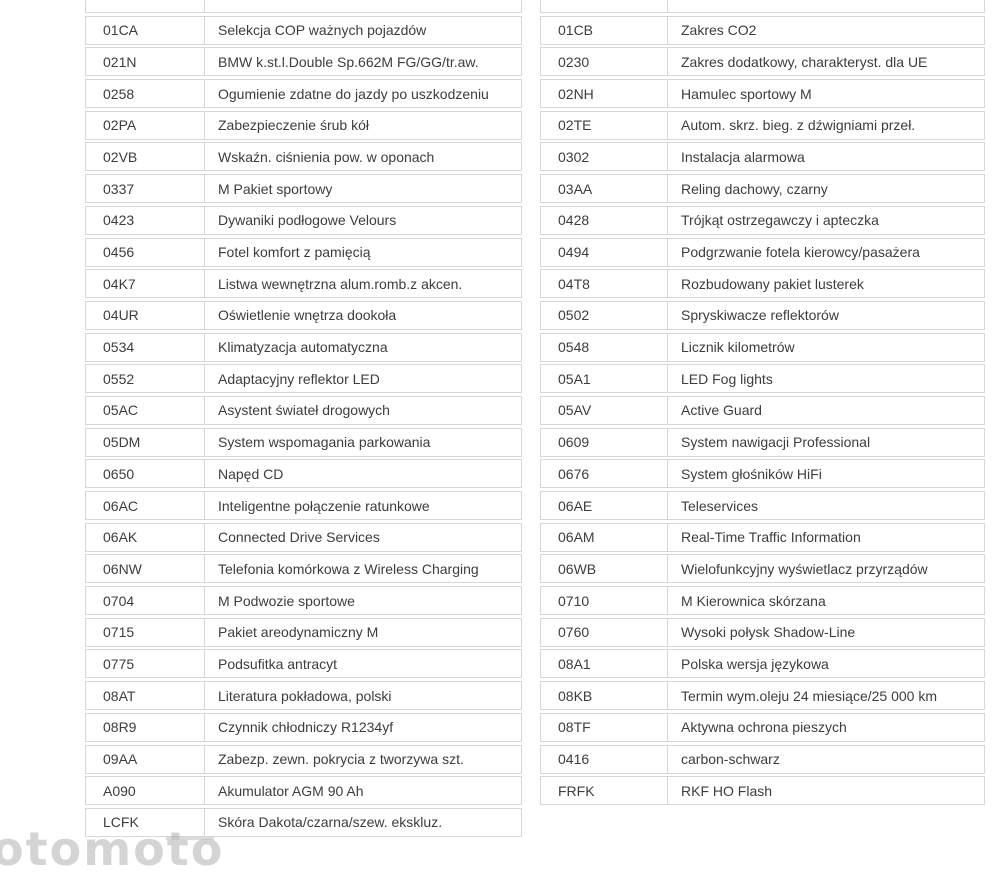 The width and height of the screenshot is (1000, 876). I want to click on option-code: 02TE, so click(604, 125).